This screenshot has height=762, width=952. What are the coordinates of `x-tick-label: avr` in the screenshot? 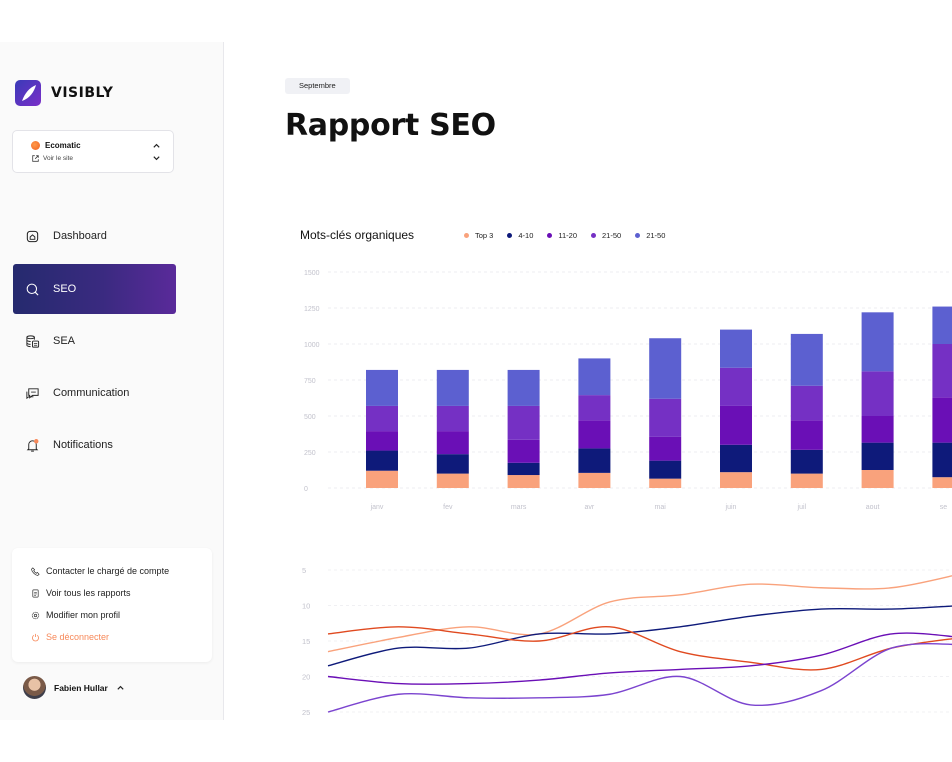 It's located at (590, 507).